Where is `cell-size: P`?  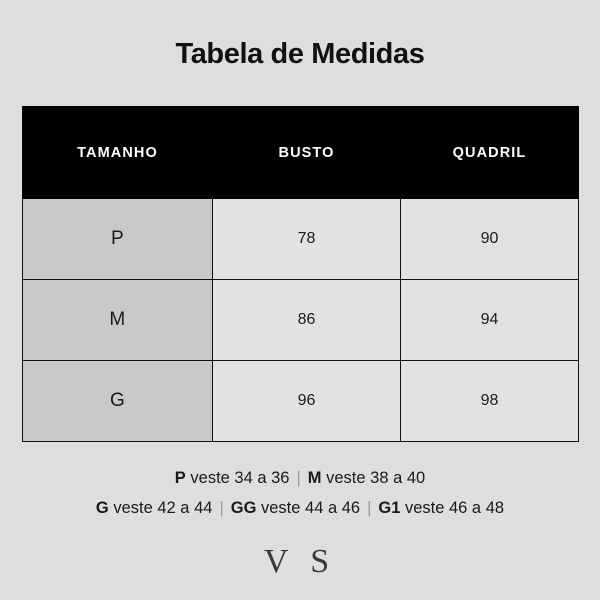 cell-size: P is located at coordinates (117, 239).